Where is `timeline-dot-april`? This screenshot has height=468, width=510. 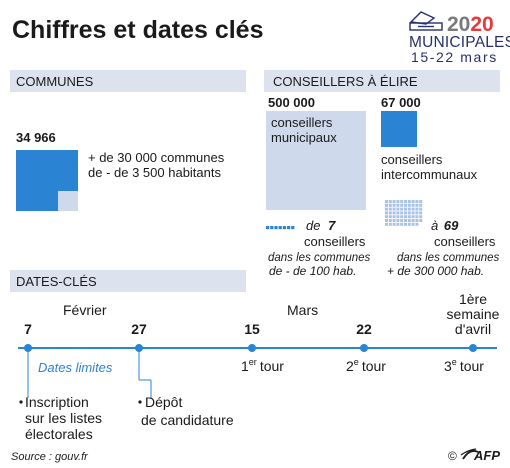 timeline-dot-april is located at coordinates (473, 348).